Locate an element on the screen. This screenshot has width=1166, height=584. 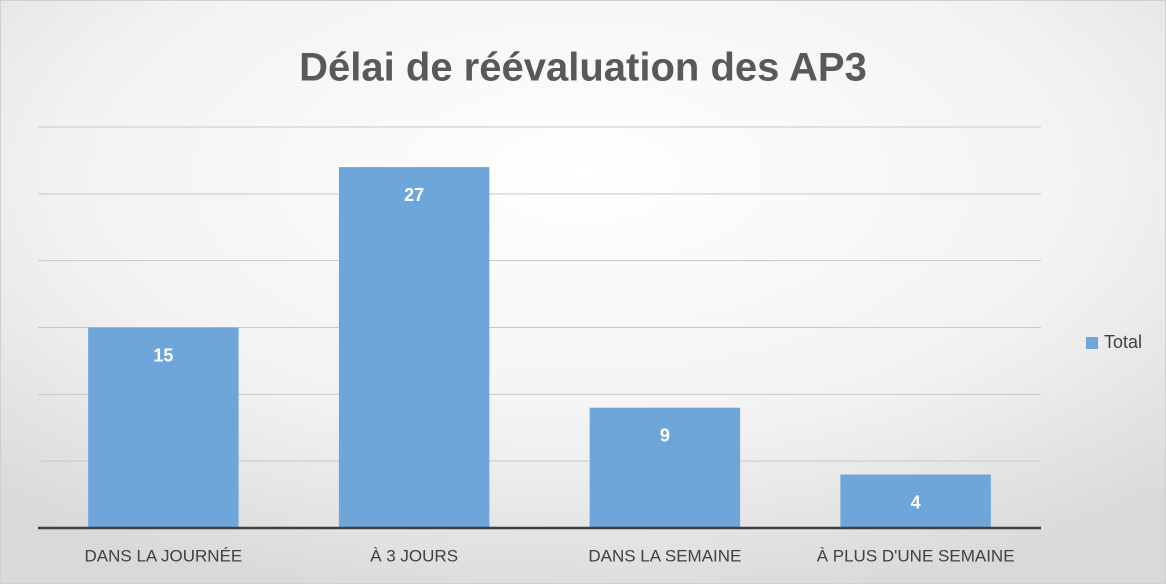
data-label: 9 is located at coordinates (665, 435).